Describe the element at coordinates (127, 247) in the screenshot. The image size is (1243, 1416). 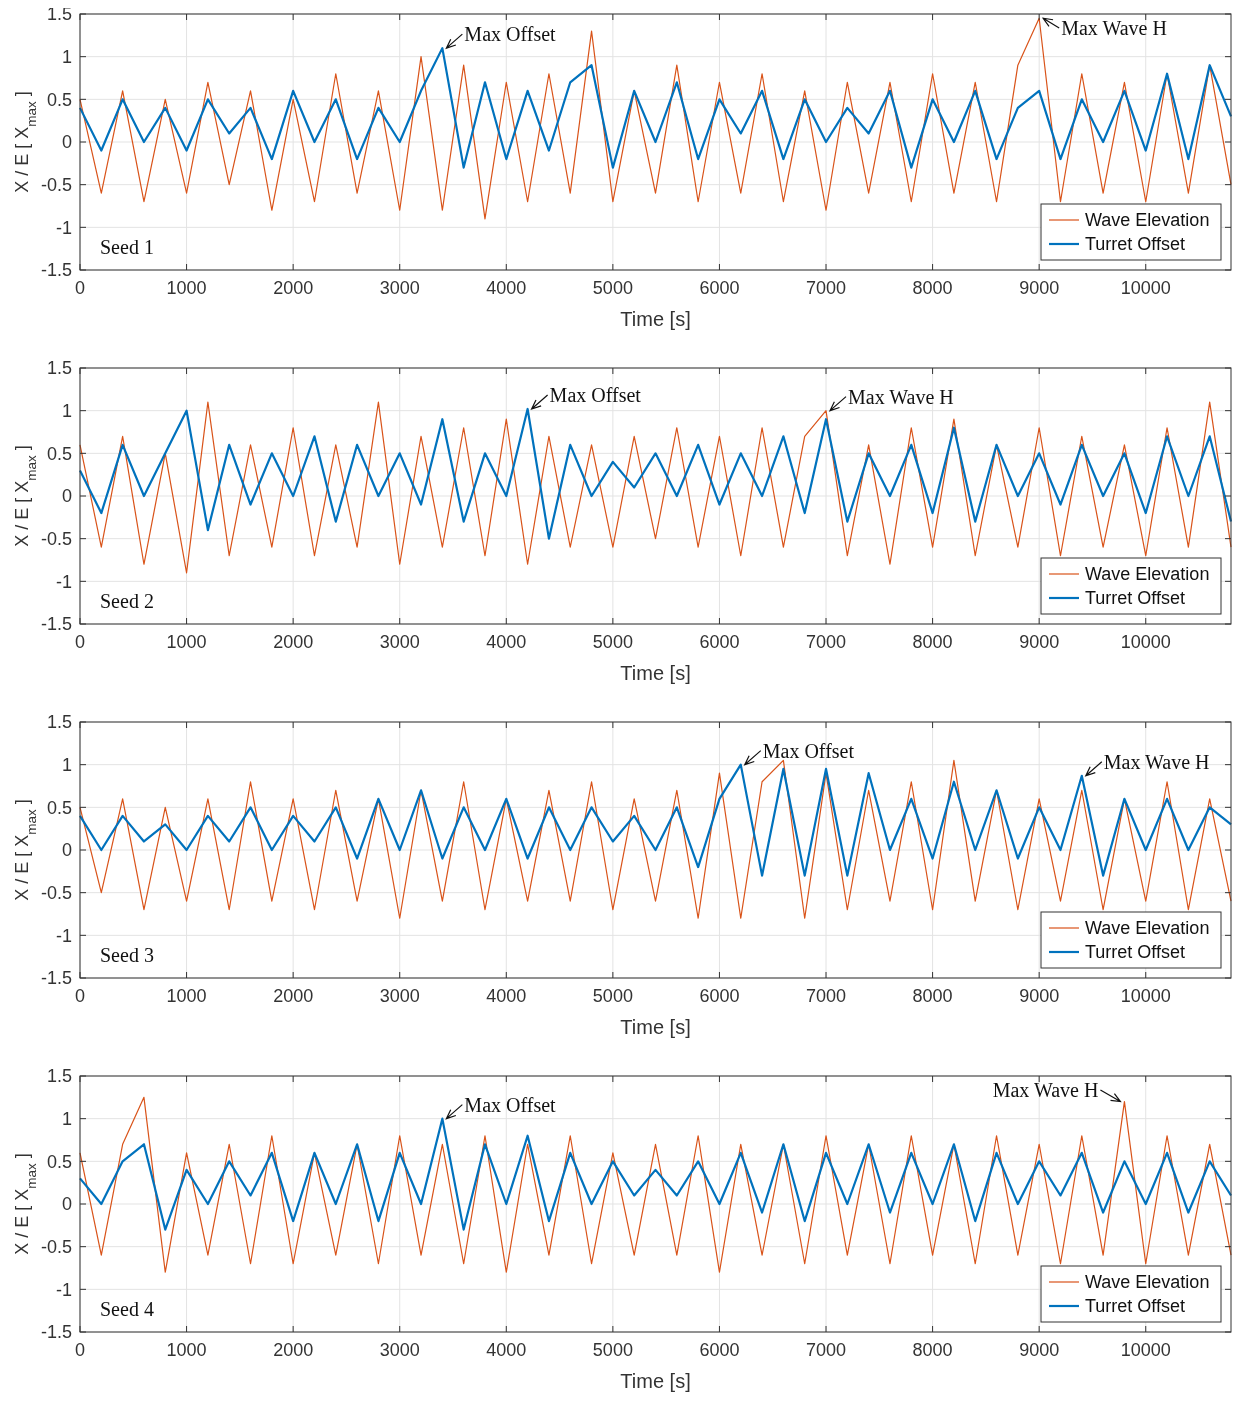
I see `annotation: Seed 1` at that location.